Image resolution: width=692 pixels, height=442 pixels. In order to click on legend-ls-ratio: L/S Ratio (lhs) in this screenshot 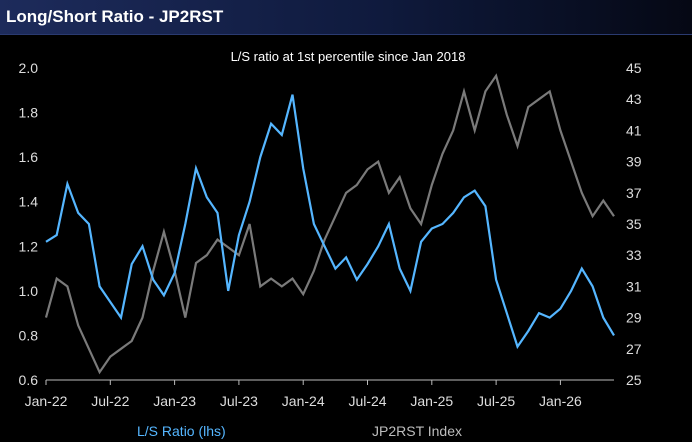, I will do `click(181, 431)`.